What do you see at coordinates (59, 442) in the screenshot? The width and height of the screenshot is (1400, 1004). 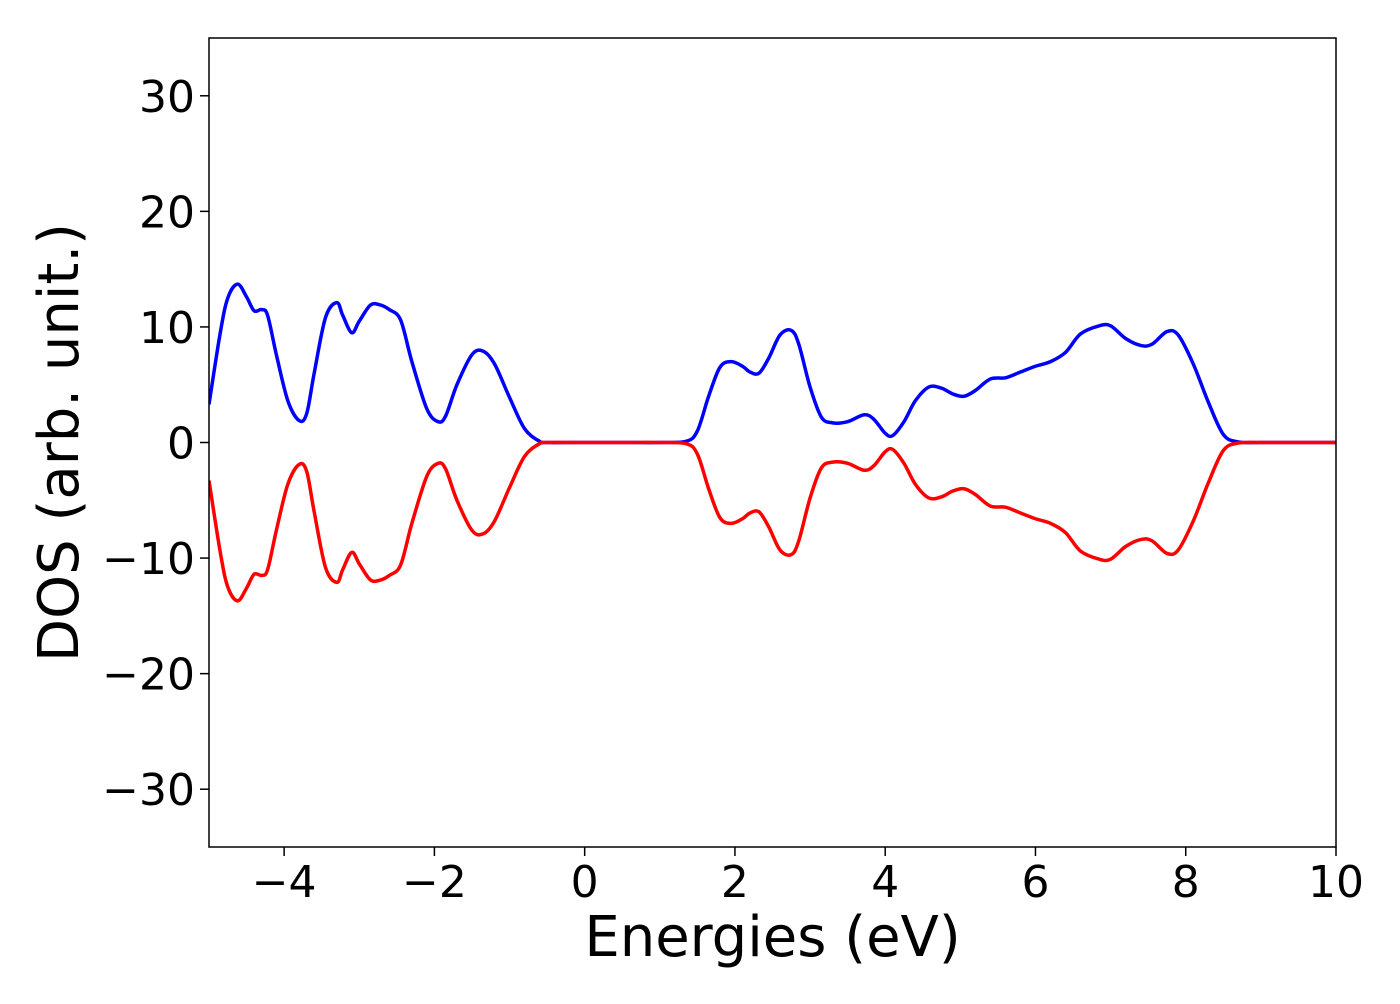 I see `y-axis-title: DOS (arb. unit.)` at bounding box center [59, 442].